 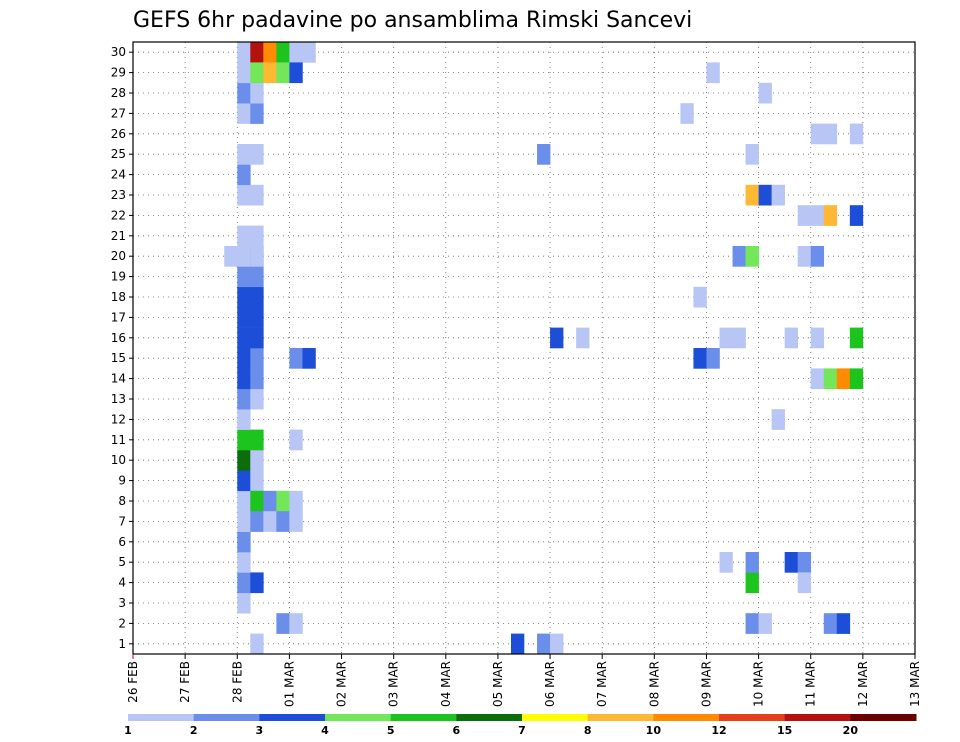 What do you see at coordinates (260, 730) in the screenshot?
I see `legend-label: 3` at bounding box center [260, 730].